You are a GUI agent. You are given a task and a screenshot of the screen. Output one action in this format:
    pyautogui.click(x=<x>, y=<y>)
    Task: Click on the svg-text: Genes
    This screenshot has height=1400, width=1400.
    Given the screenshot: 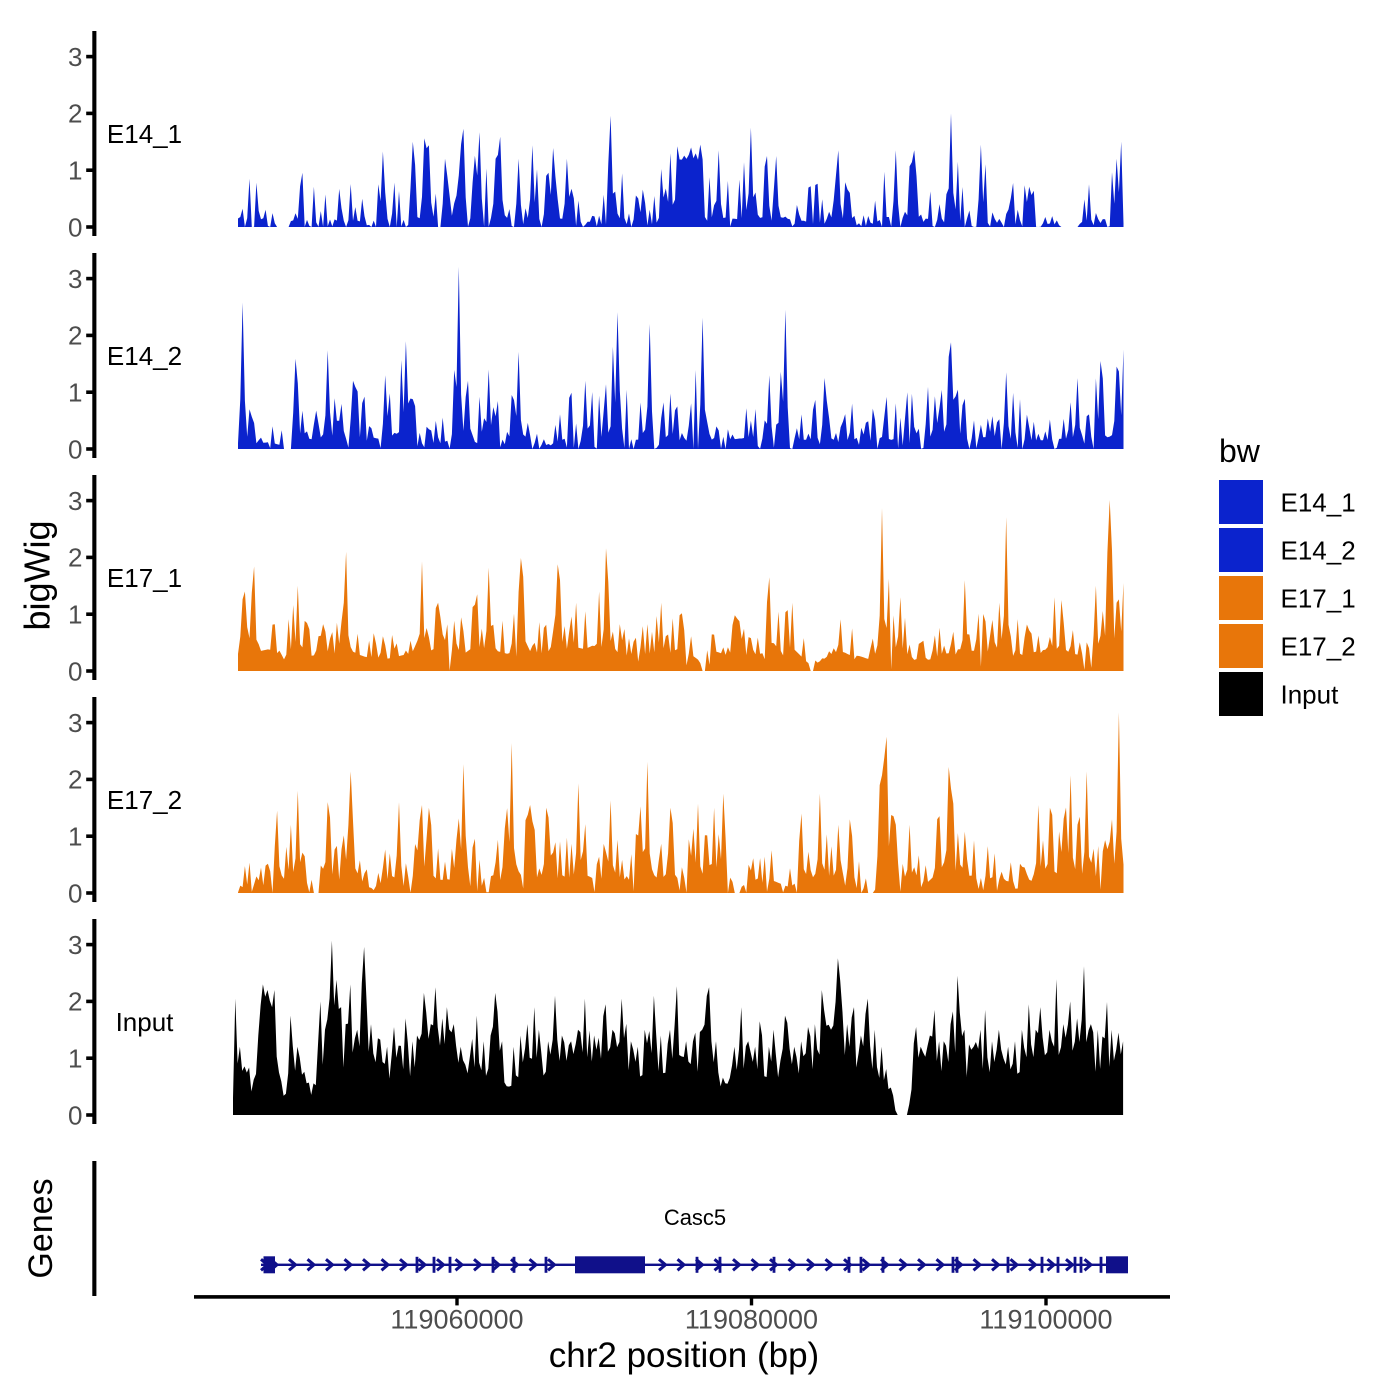 What is the action you would take?
    pyautogui.click(x=41, y=1228)
    